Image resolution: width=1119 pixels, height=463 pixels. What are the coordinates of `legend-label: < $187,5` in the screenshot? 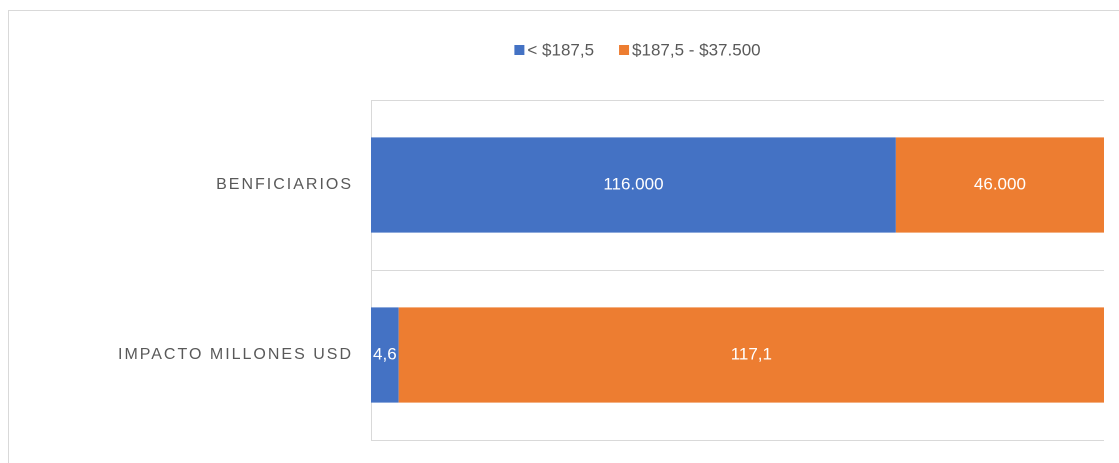 It's located at (560, 49).